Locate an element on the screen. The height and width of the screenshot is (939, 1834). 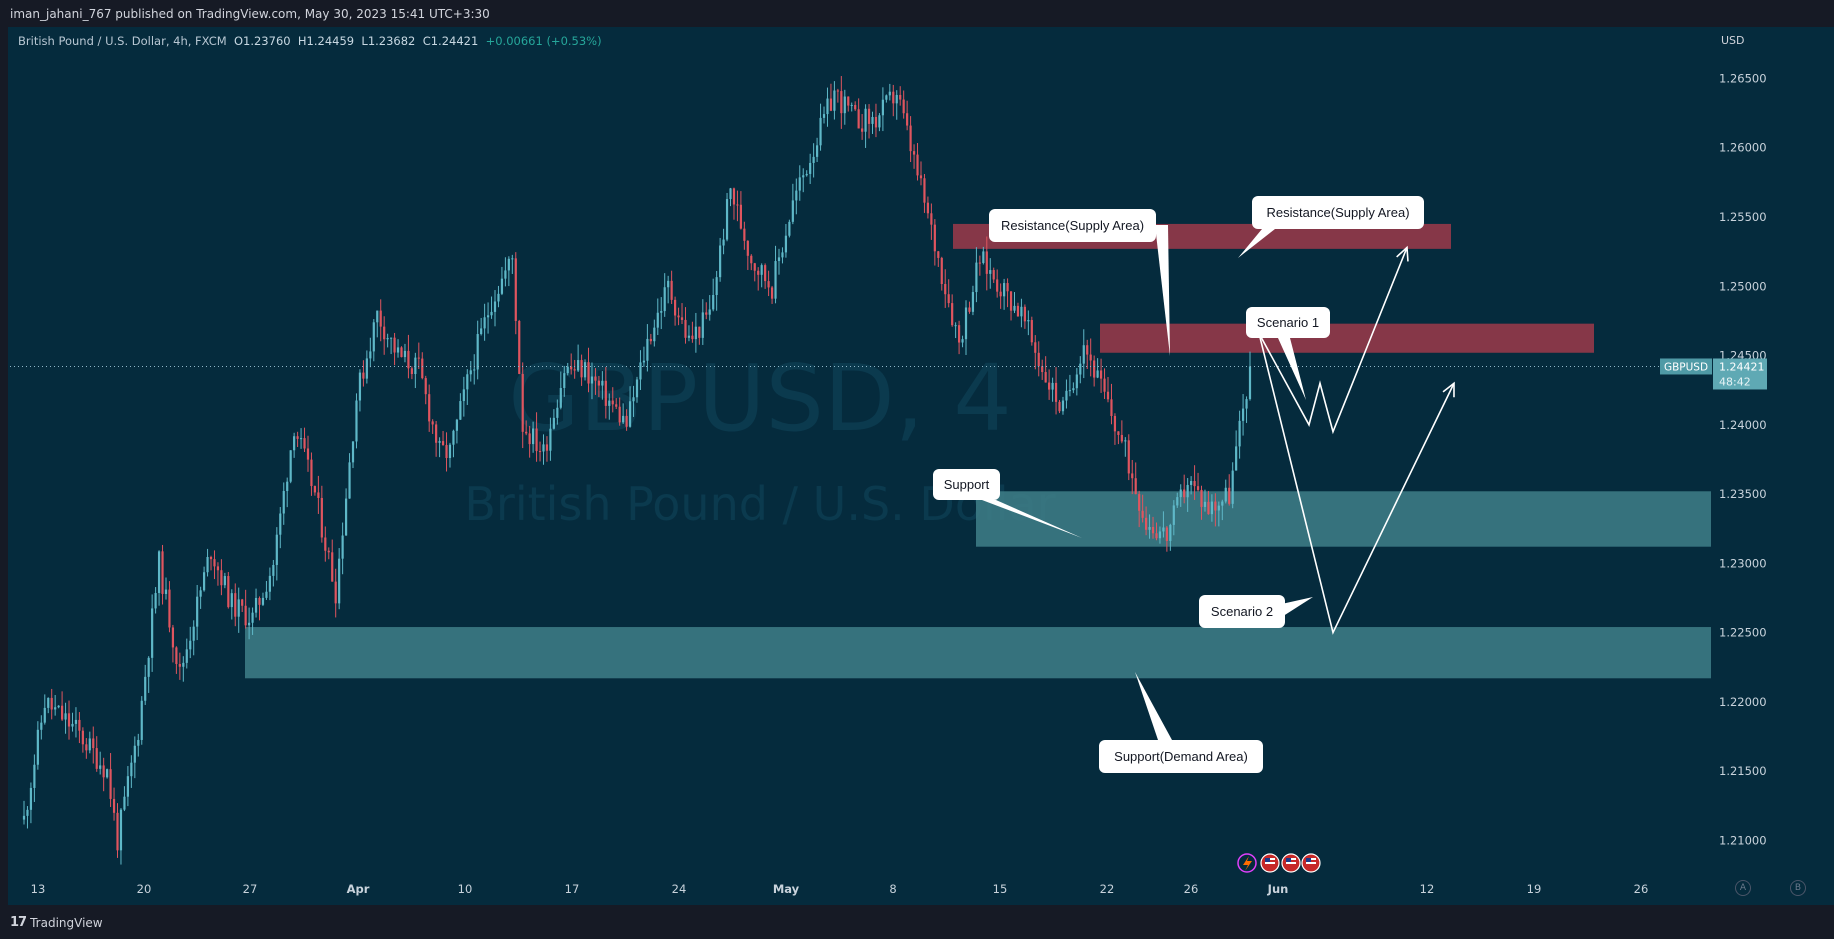
callout-box is located at coordinates (1288, 322).